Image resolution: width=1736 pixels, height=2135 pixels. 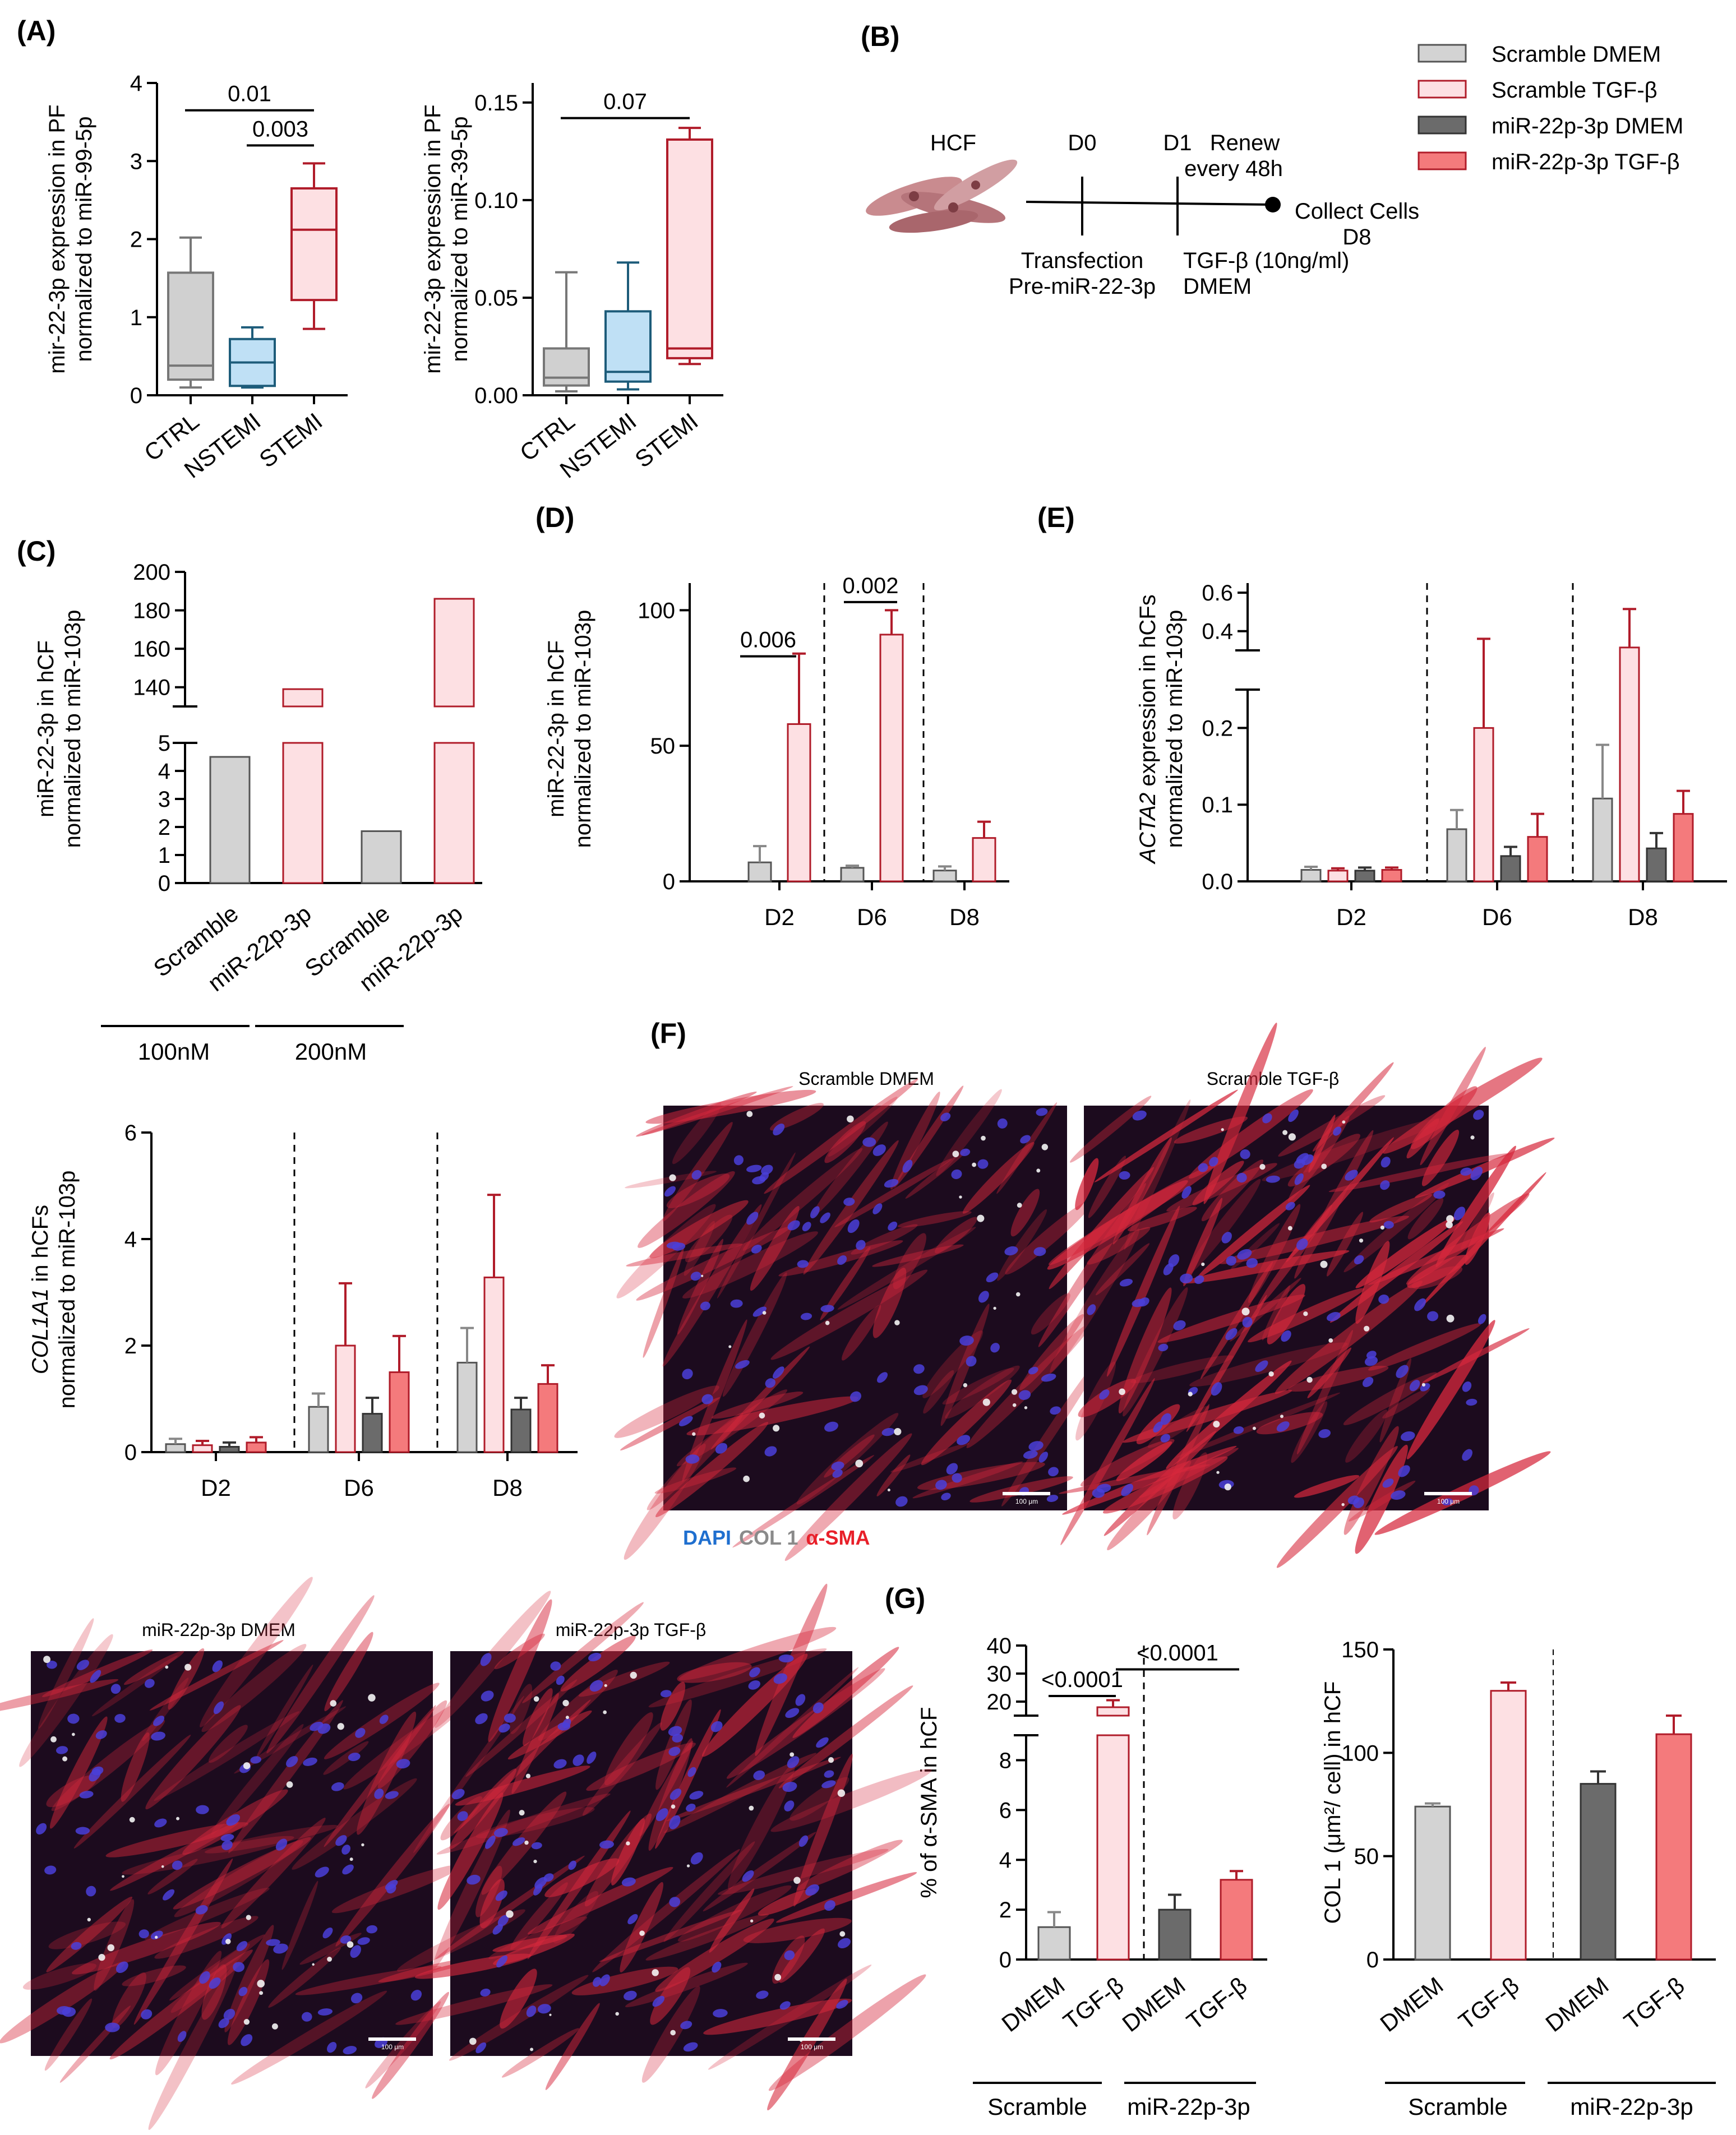 I want to click on schematic-tgf-1: TGF-β (10ng/ml), so click(x=1266, y=260).